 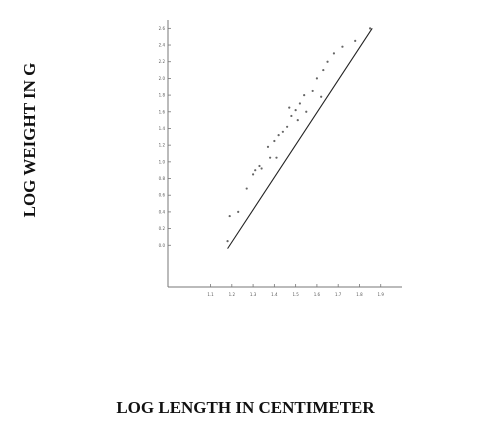 What do you see at coordinates (162, 95) in the screenshot?
I see `y-tick-label: 1.8` at bounding box center [162, 95].